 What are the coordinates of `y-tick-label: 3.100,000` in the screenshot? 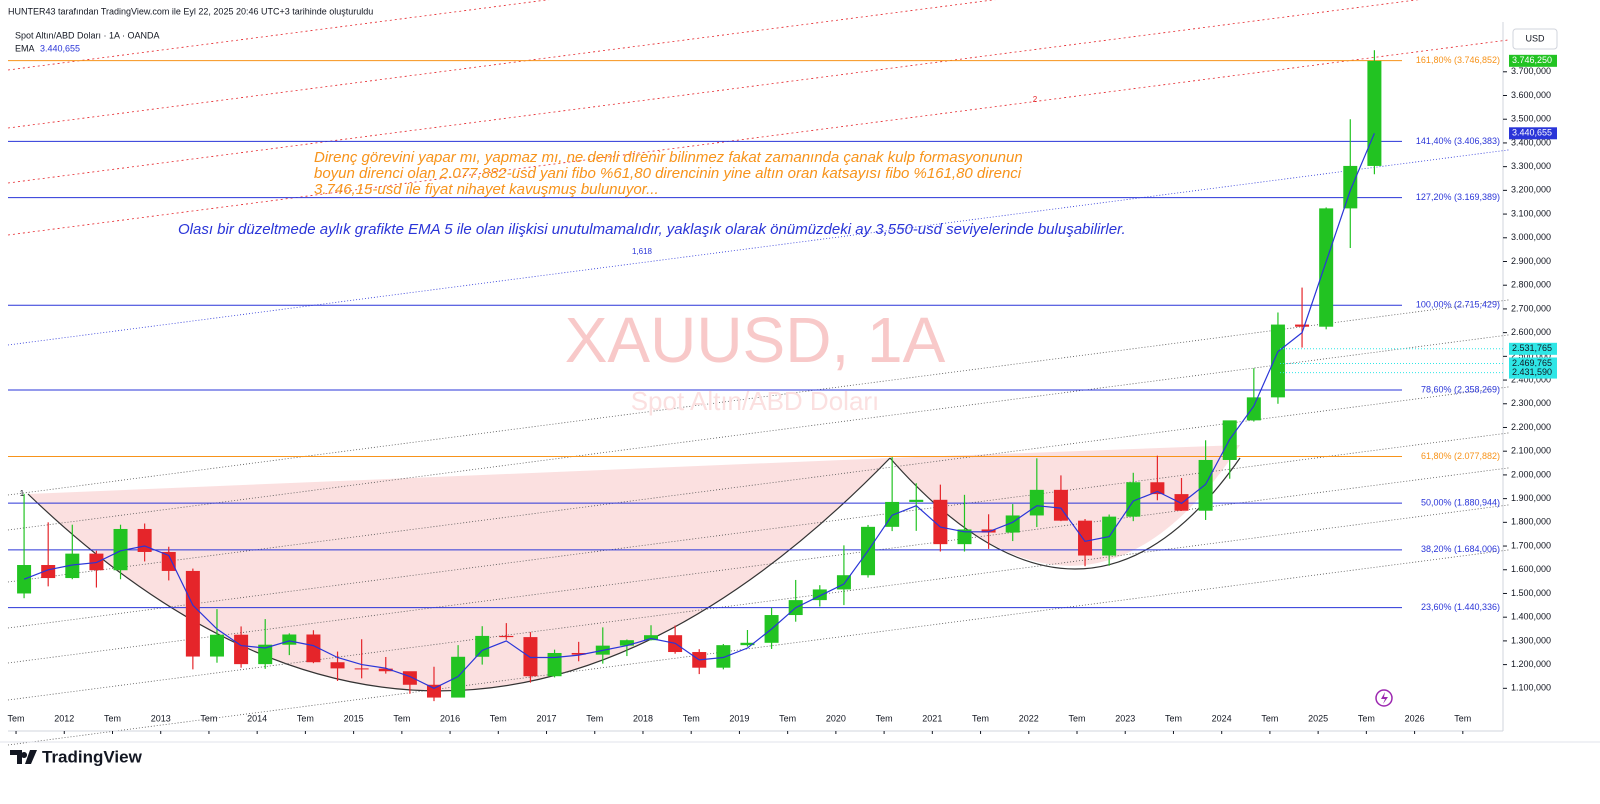 It's located at (1531, 213).